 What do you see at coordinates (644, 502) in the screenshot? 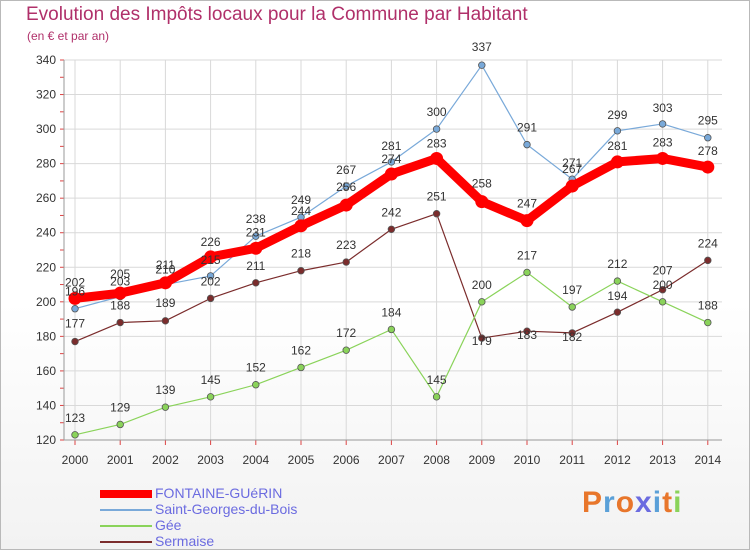
I see `logo-letter: x` at bounding box center [644, 502].